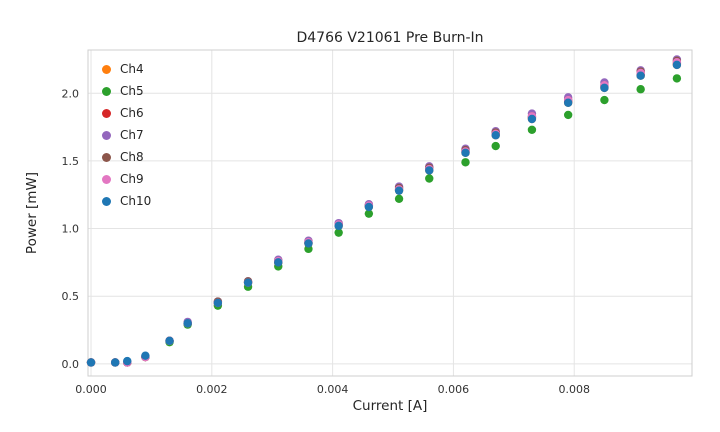 This screenshot has width=720, height=432. What do you see at coordinates (71, 296) in the screenshot?
I see `y-tick-label: 0.5` at bounding box center [71, 296].